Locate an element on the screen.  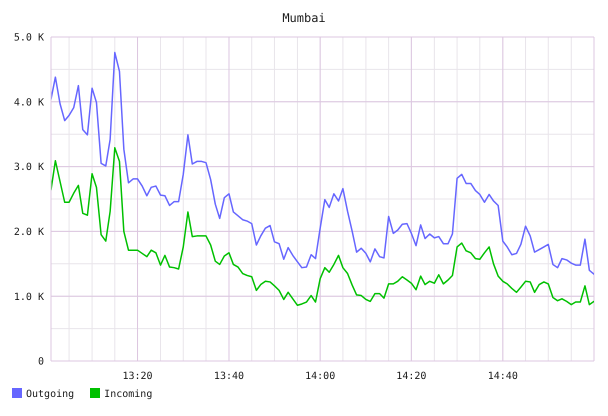
legend-label: Outgoing is located at coordinates (50, 394).